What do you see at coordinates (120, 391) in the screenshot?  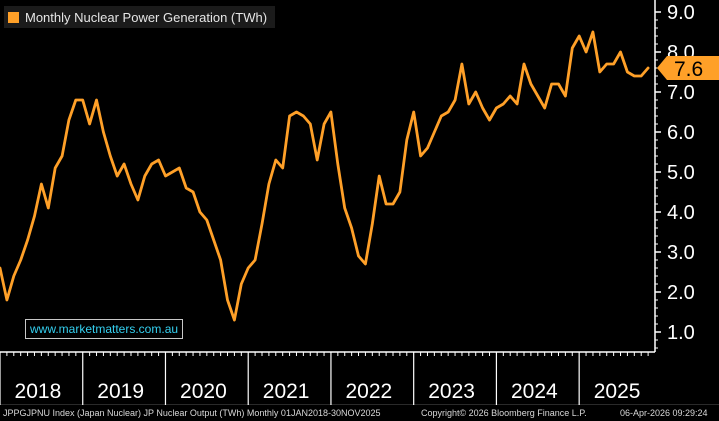 I see `x-tick-label: 2019` at bounding box center [120, 391].